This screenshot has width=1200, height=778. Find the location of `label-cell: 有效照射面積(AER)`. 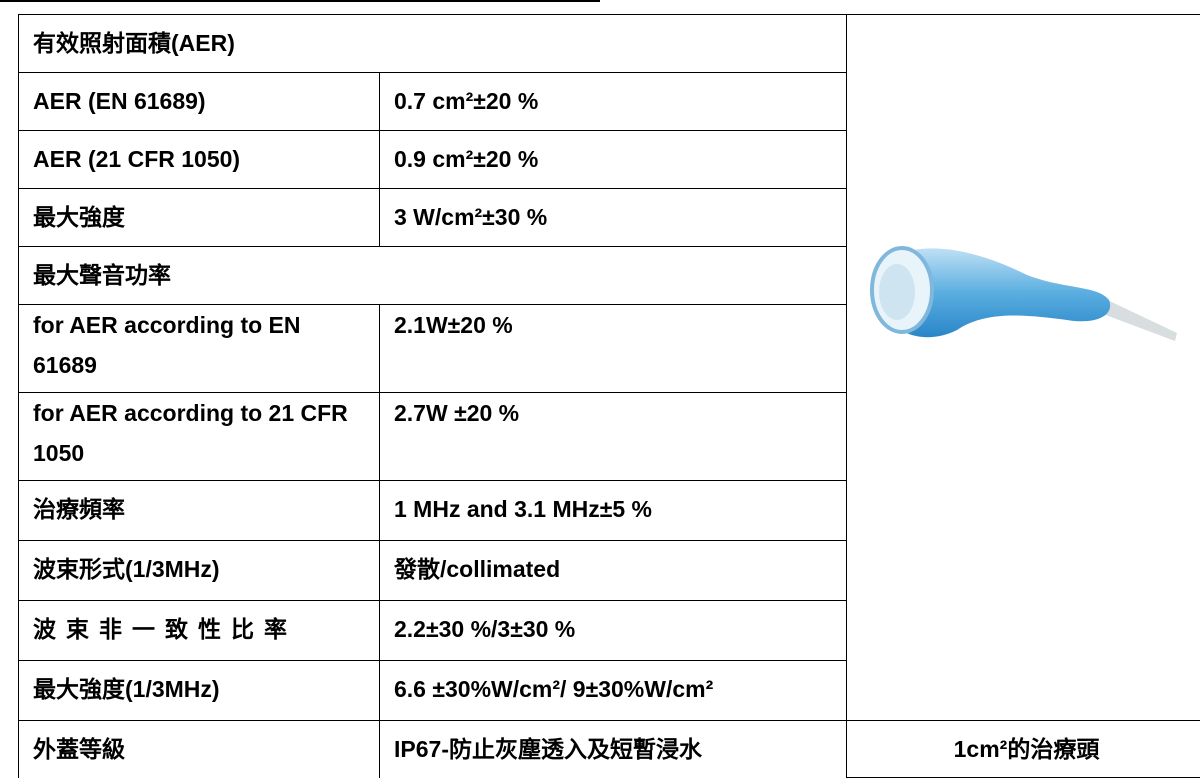

label-cell: 有效照射面積(AER) is located at coordinates (432, 43).